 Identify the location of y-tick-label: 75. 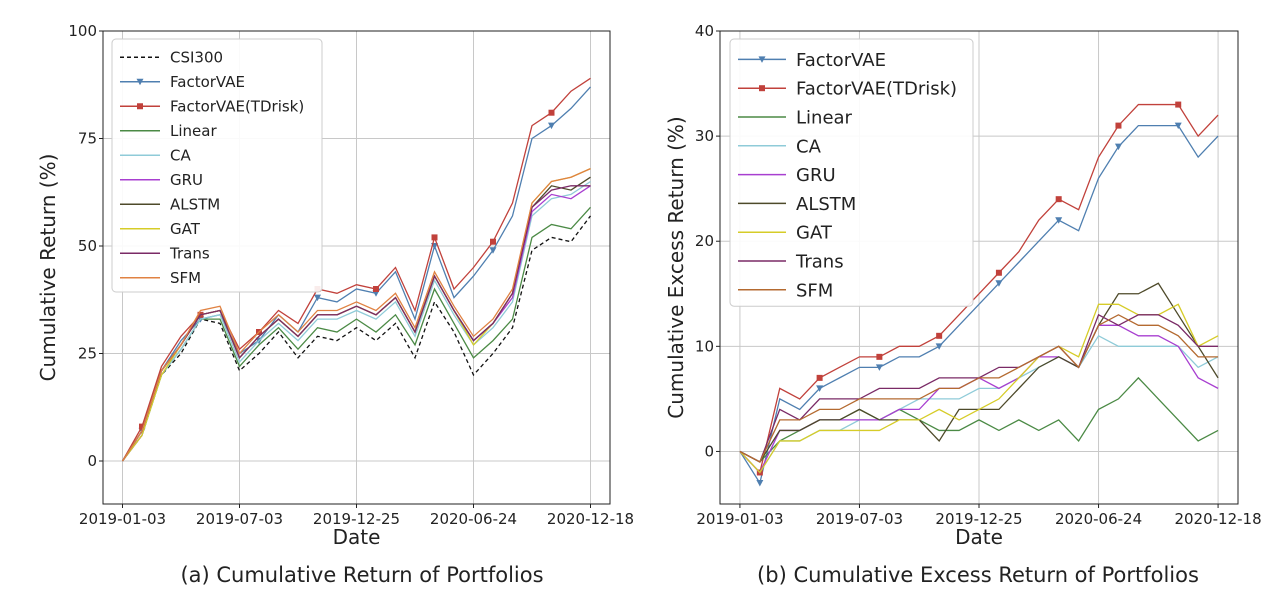
(87, 139).